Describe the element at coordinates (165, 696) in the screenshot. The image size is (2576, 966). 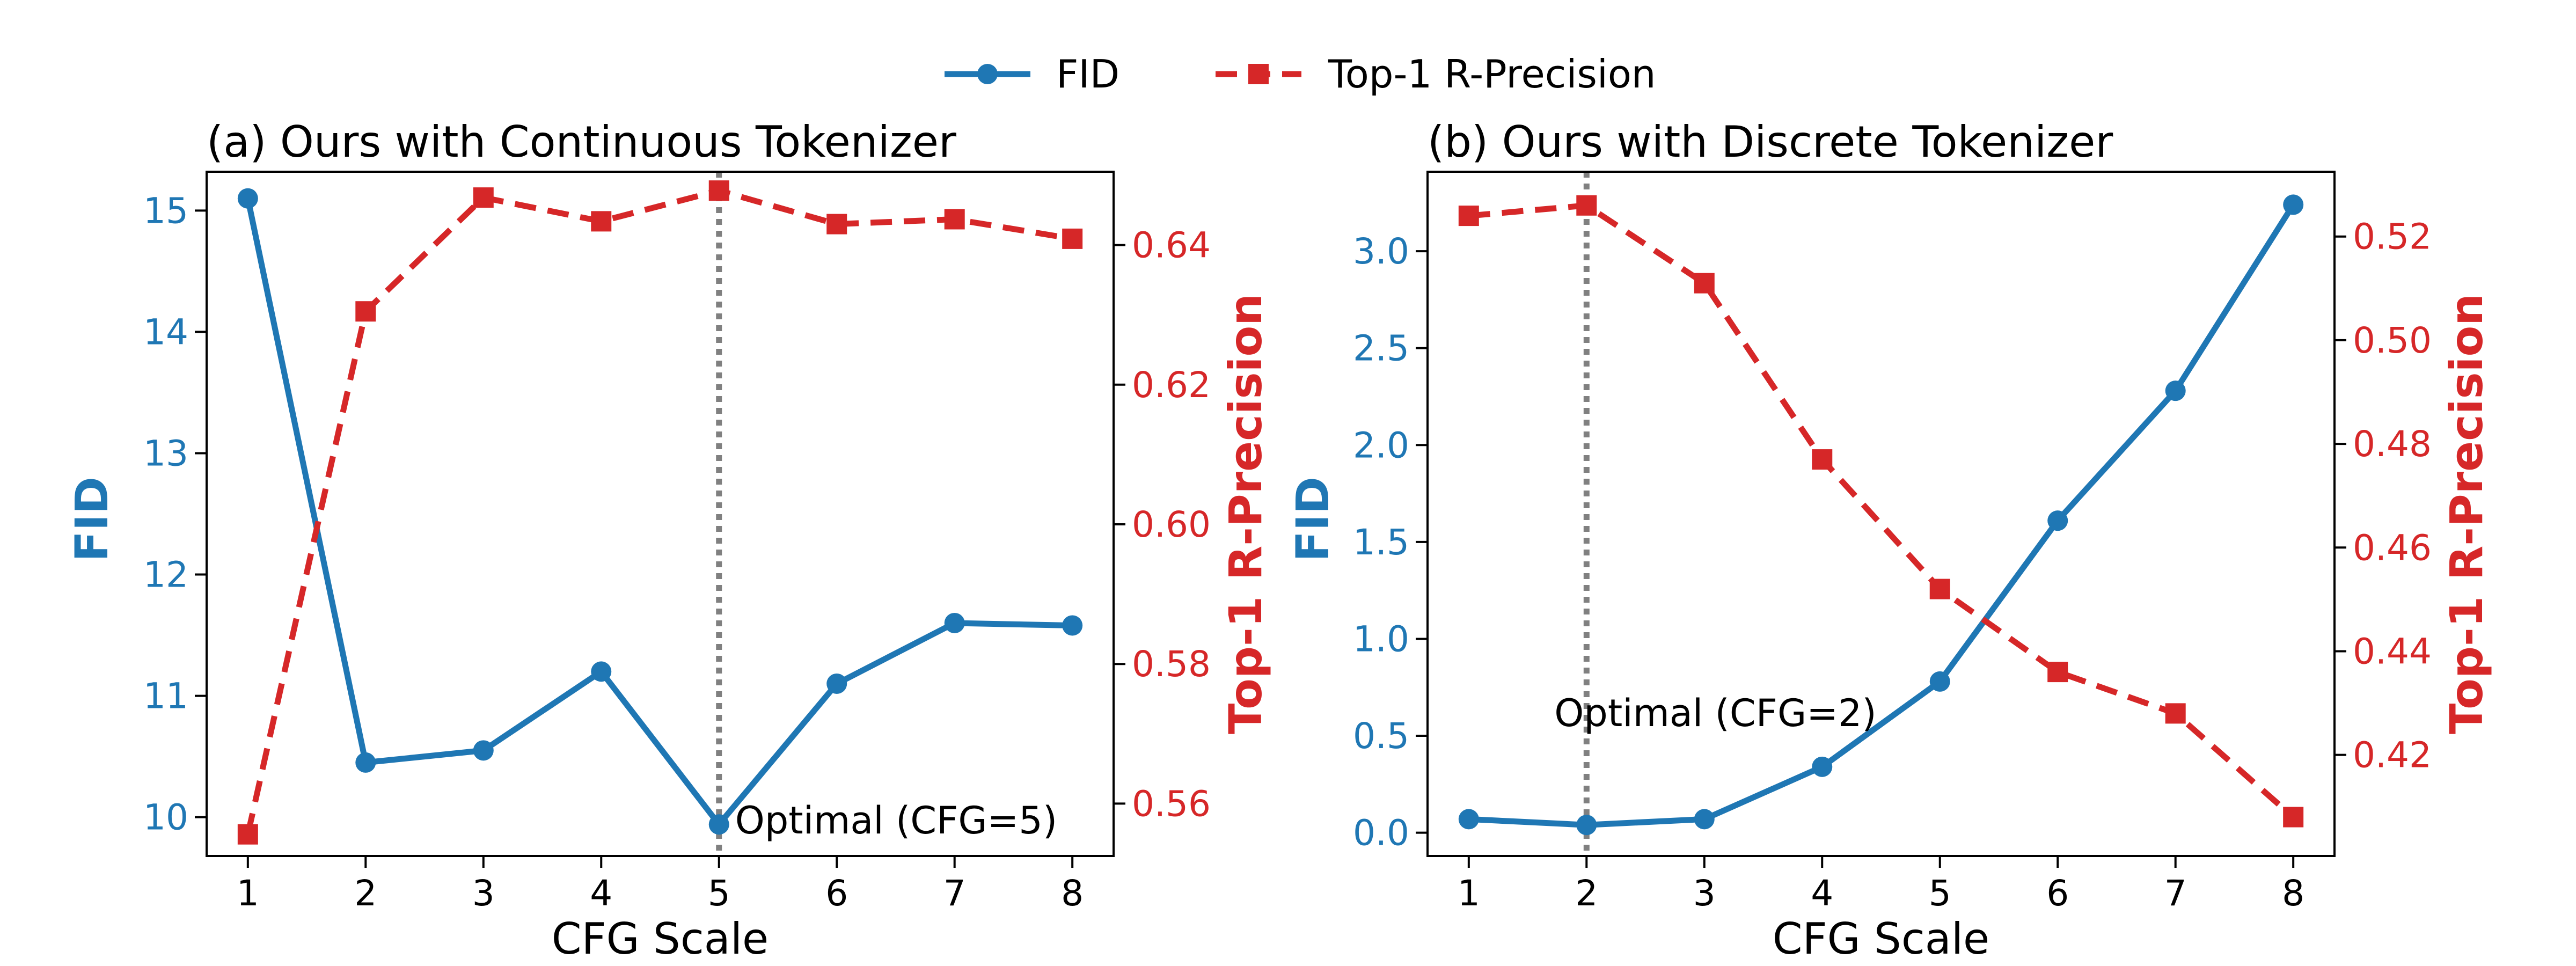
I see `left-tick-label: 11` at that location.